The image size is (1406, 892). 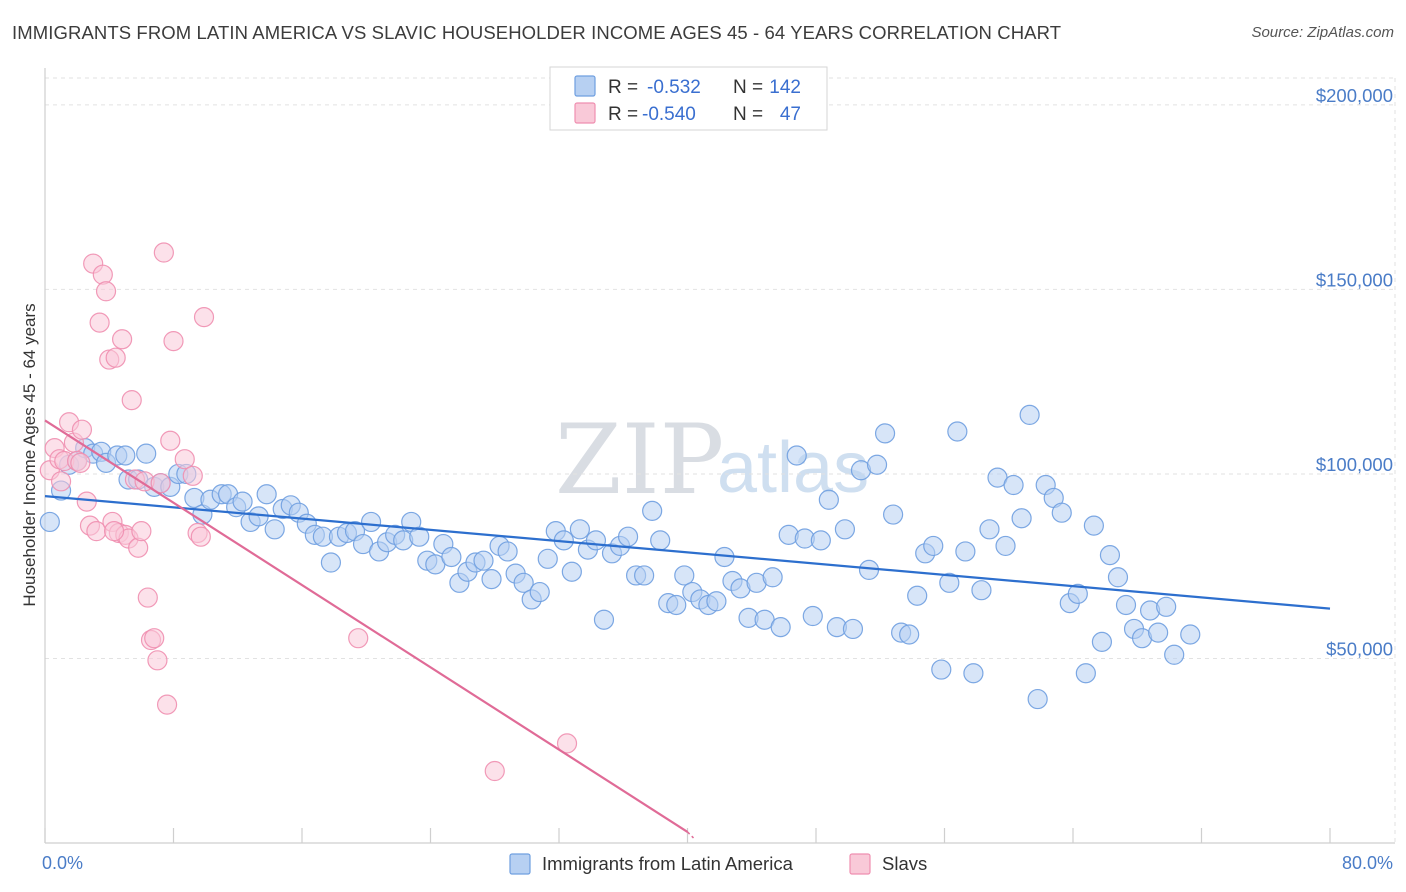 I want to click on series-legend: Immigrants from Latin America Slavs, so click(x=718, y=864).